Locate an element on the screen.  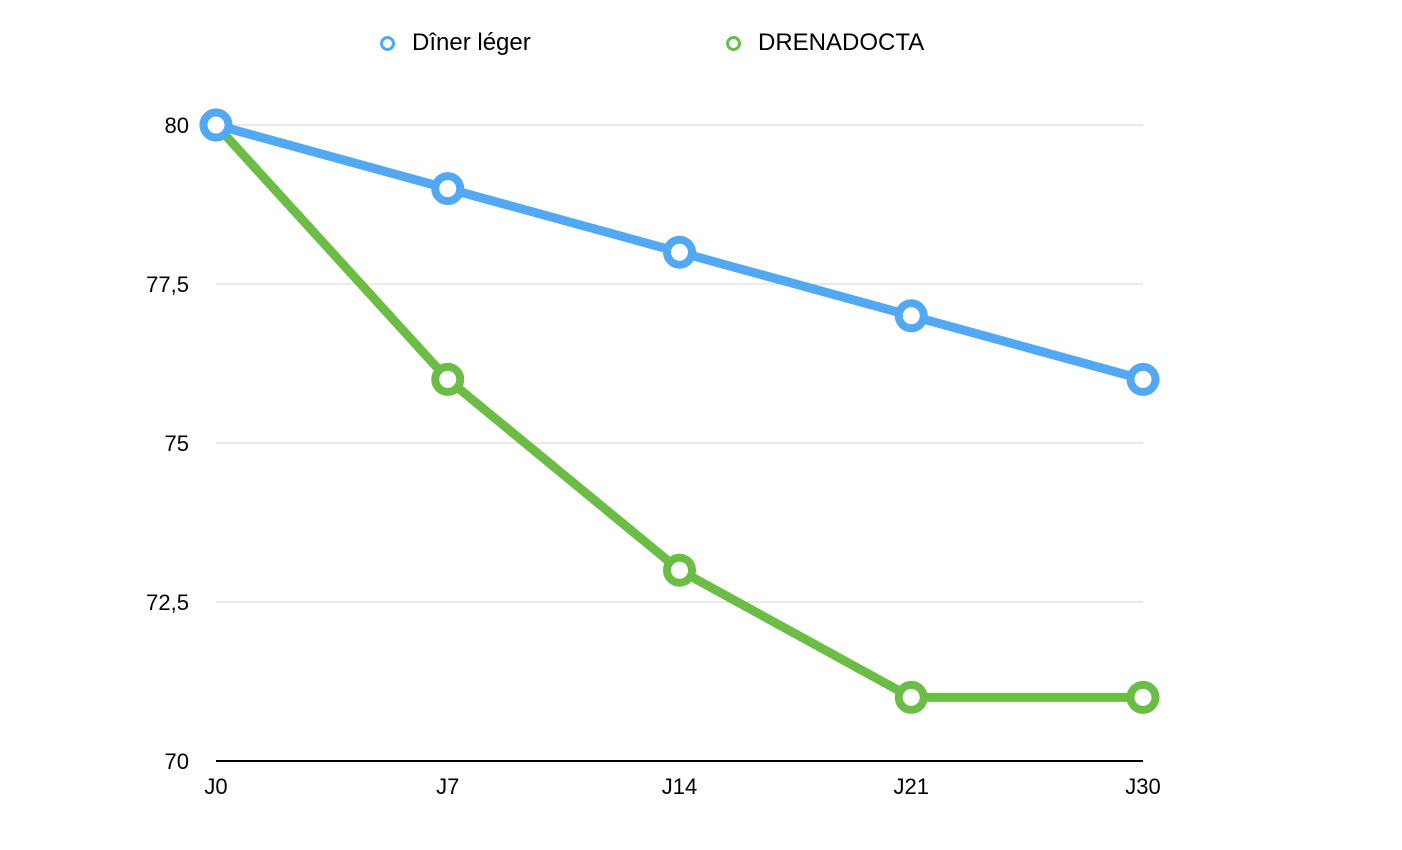
y-tick-label: 72,5 is located at coordinates (167, 602).